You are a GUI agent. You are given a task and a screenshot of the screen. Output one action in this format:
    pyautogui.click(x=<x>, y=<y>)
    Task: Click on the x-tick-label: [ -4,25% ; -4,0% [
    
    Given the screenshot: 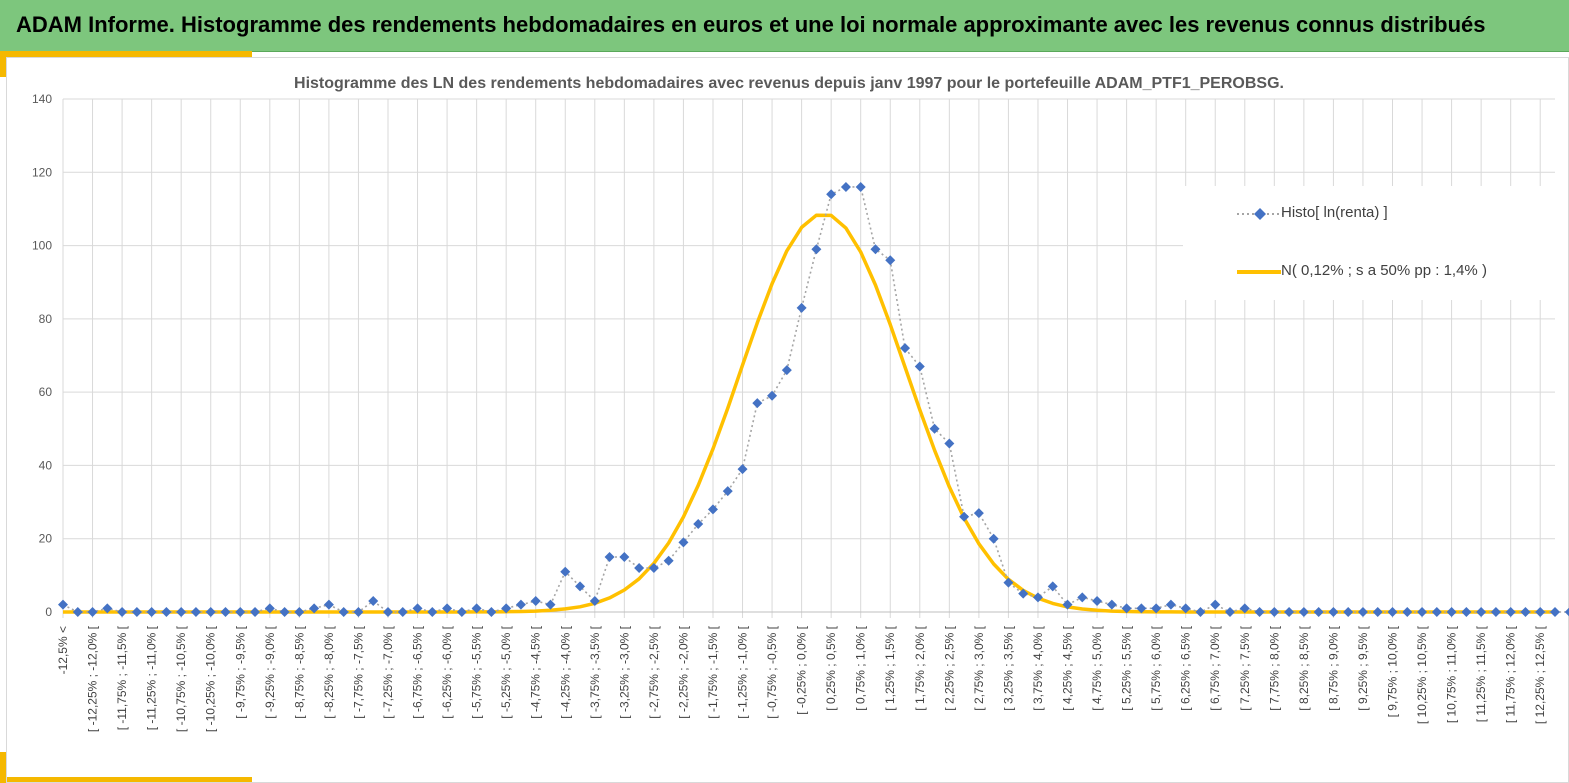 What is the action you would take?
    pyautogui.click(x=565, y=671)
    